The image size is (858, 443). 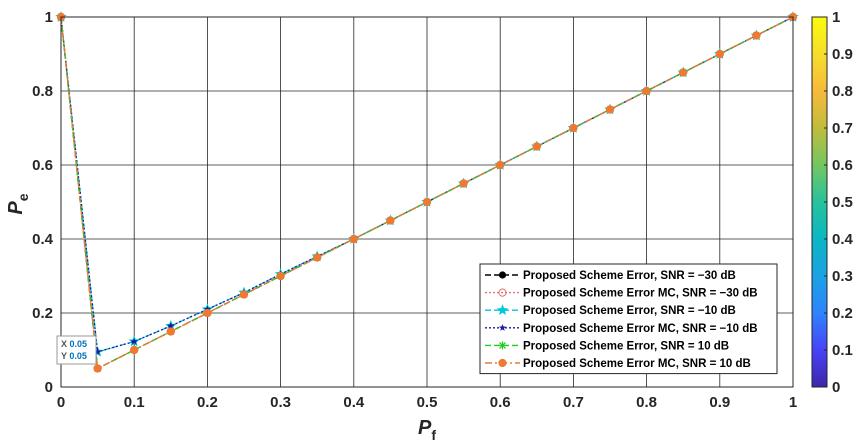 What do you see at coordinates (207, 402) in the screenshot?
I see `x-tick-label: 0.2` at bounding box center [207, 402].